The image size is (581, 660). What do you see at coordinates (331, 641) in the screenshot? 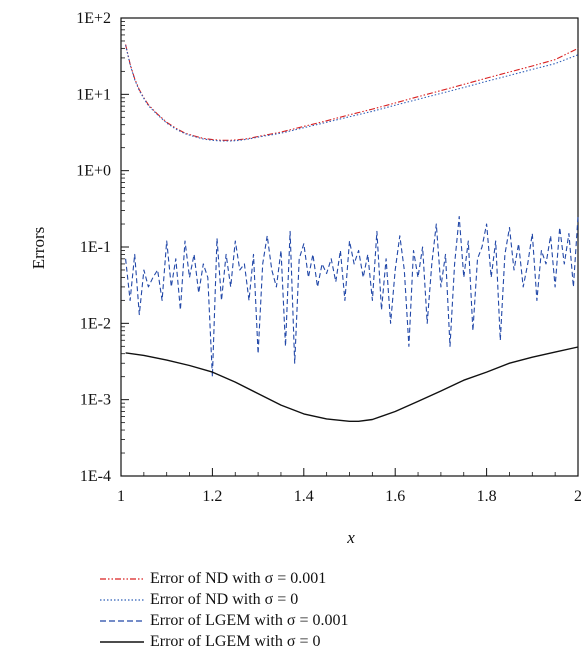
I see `legend-item-lgem-exact: Error of LGEM with σ = 0` at bounding box center [331, 641].